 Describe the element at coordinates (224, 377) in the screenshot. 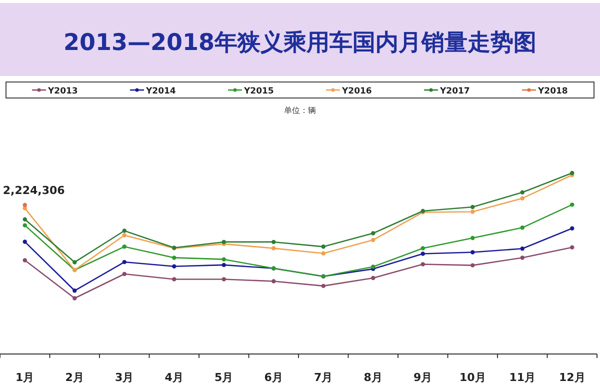

I see `x-tick-label: 5月` at that location.